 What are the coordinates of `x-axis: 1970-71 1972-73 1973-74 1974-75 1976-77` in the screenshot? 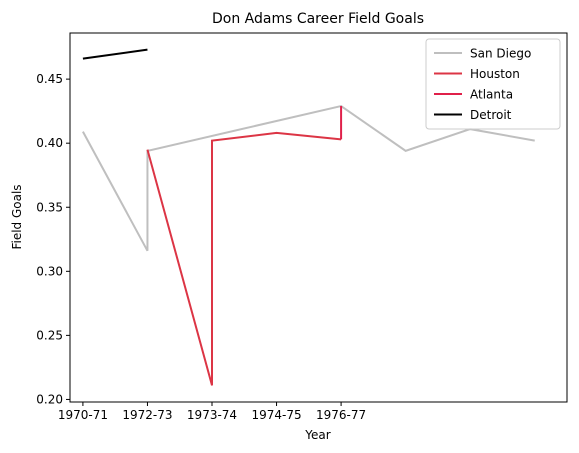 It's located at (212, 412).